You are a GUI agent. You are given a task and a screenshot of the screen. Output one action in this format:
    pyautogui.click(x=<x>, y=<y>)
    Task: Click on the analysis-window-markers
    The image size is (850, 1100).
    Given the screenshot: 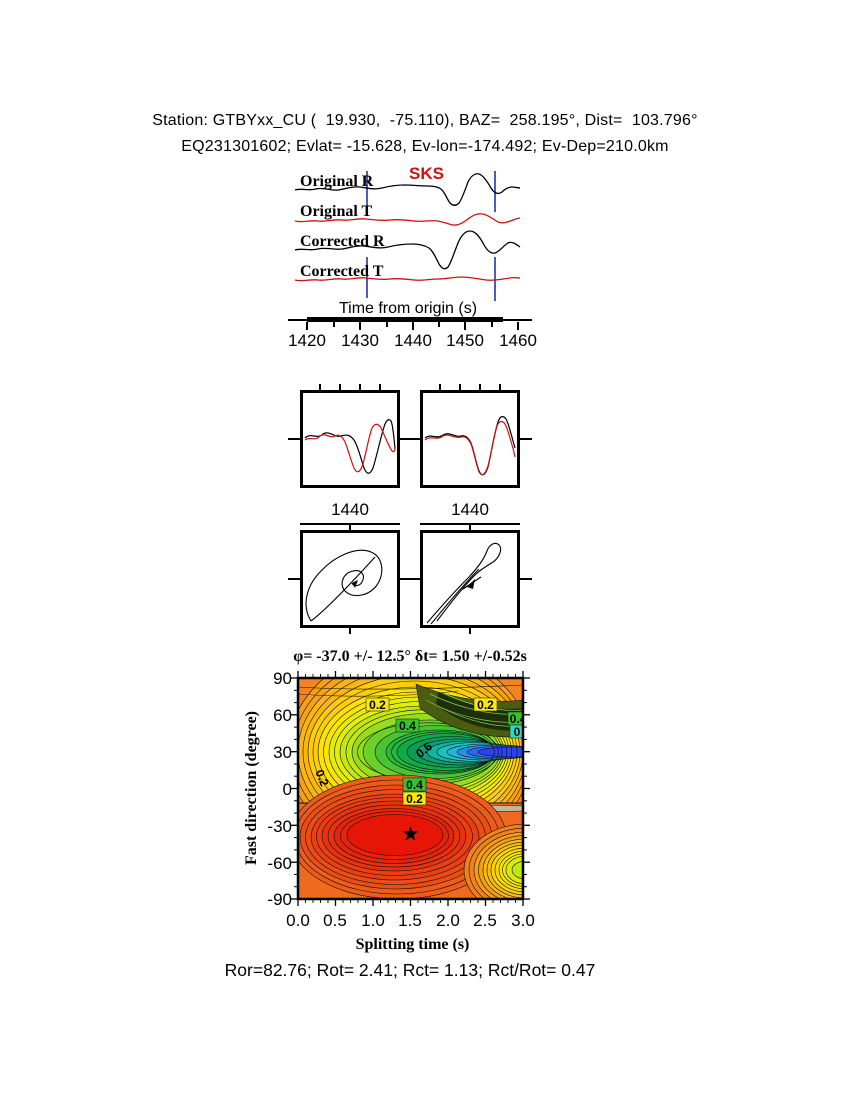 What is the action you would take?
    pyautogui.click(x=431, y=236)
    